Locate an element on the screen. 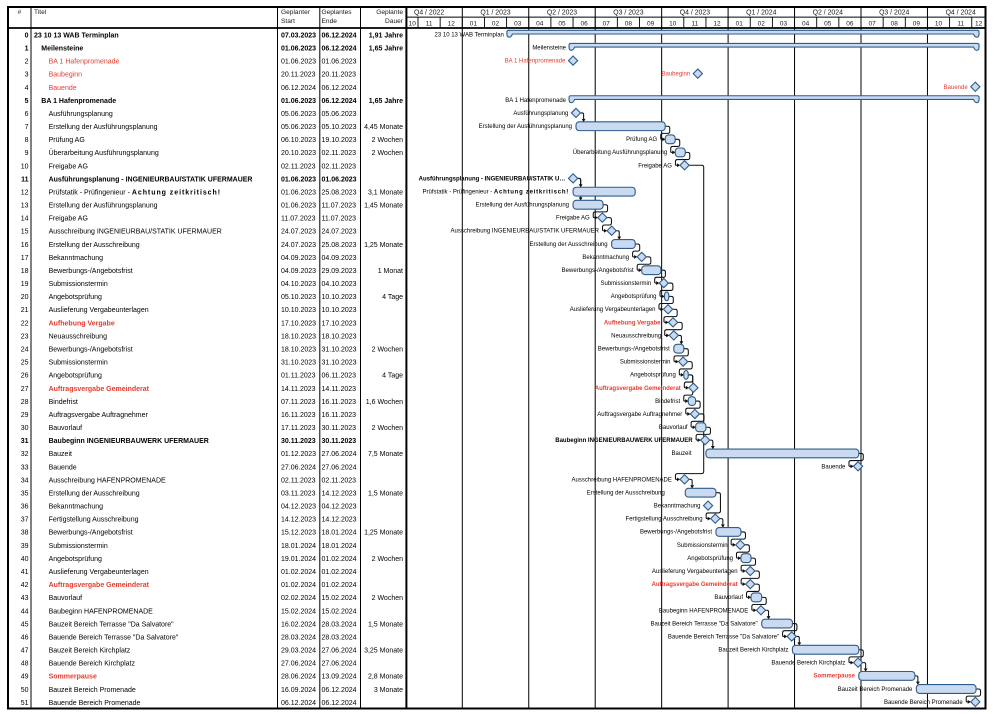  svg-text: 4 Tage is located at coordinates (392, 376).